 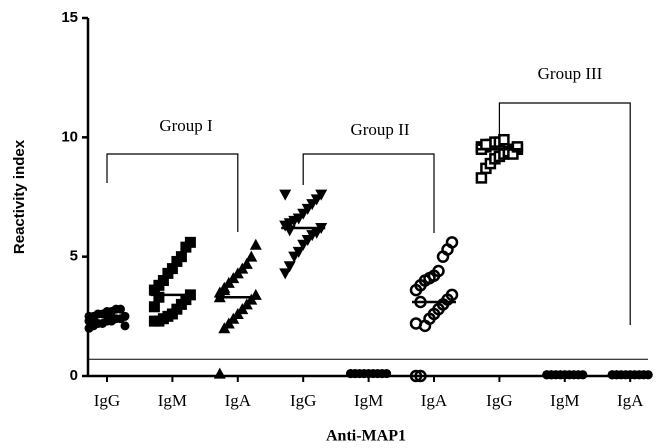 I want to click on y-tick-label: 5, so click(x=74, y=256).